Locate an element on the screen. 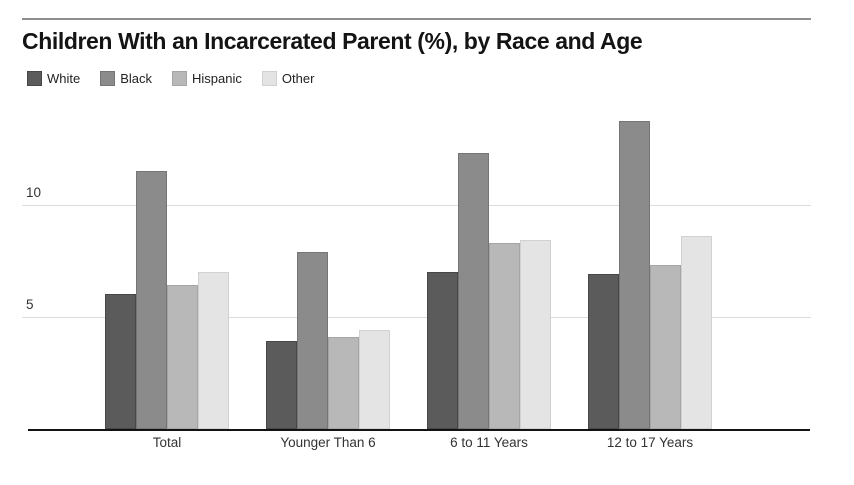 Image resolution: width=854 pixels, height=485 pixels. y-axis-tick-label-5: 5 is located at coordinates (30, 304).